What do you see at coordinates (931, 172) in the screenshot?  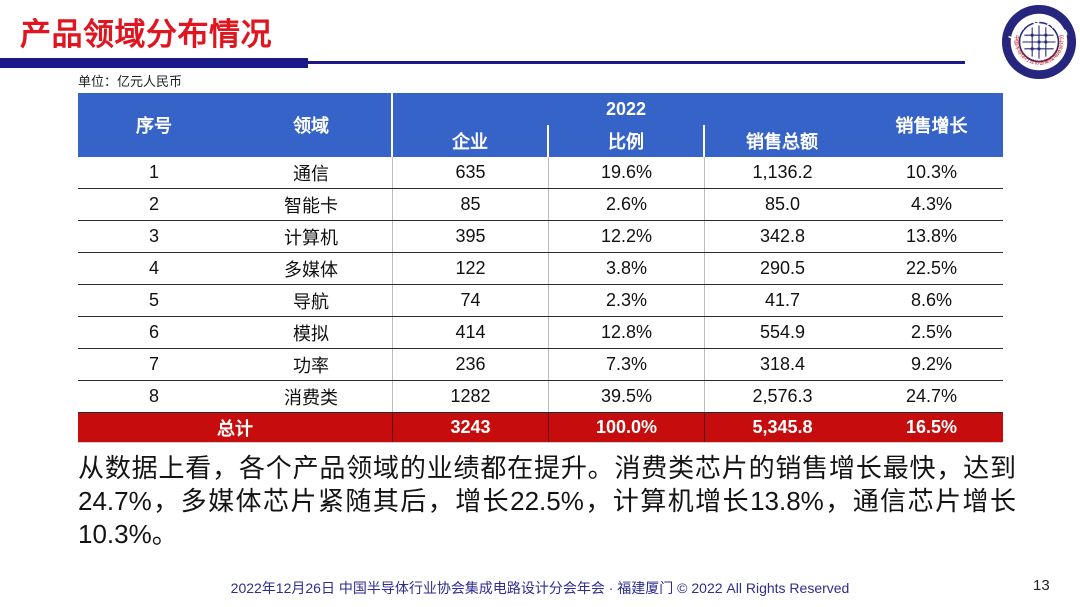 I see `cell-sales-growth: 10.3%` at bounding box center [931, 172].